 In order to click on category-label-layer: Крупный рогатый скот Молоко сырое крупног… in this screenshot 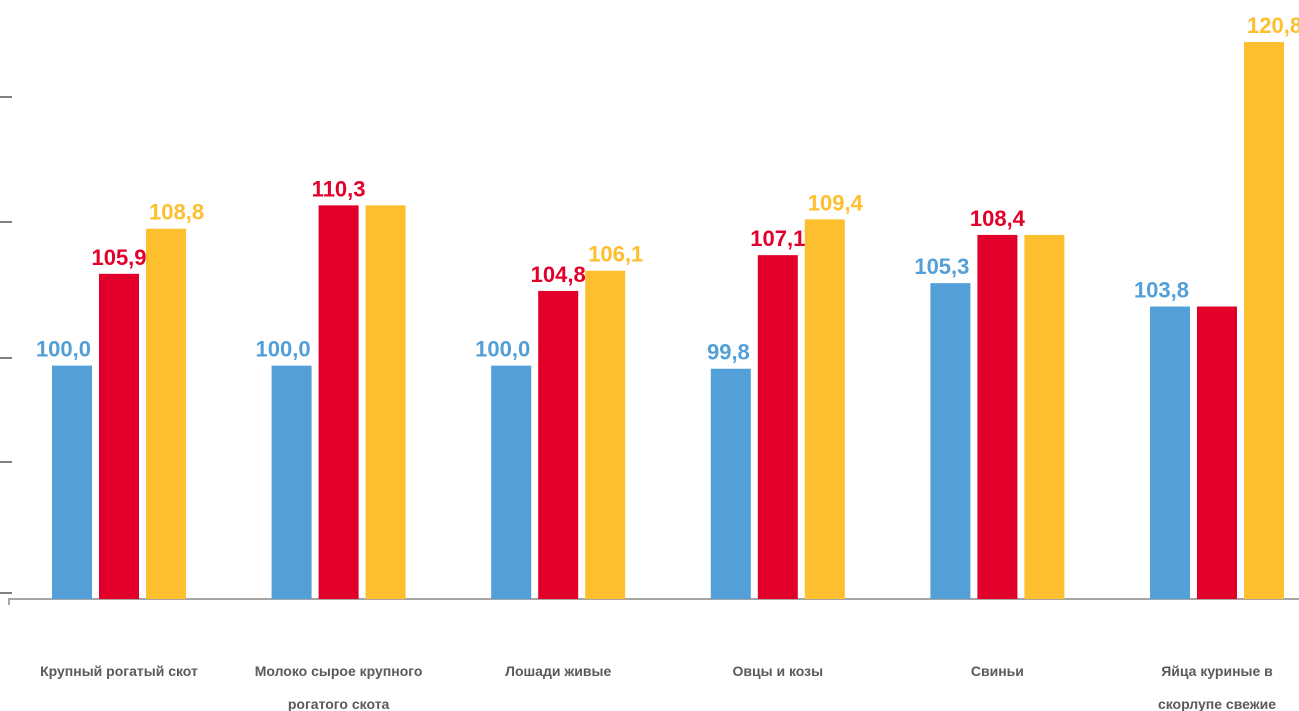, I will do `click(658, 687)`.